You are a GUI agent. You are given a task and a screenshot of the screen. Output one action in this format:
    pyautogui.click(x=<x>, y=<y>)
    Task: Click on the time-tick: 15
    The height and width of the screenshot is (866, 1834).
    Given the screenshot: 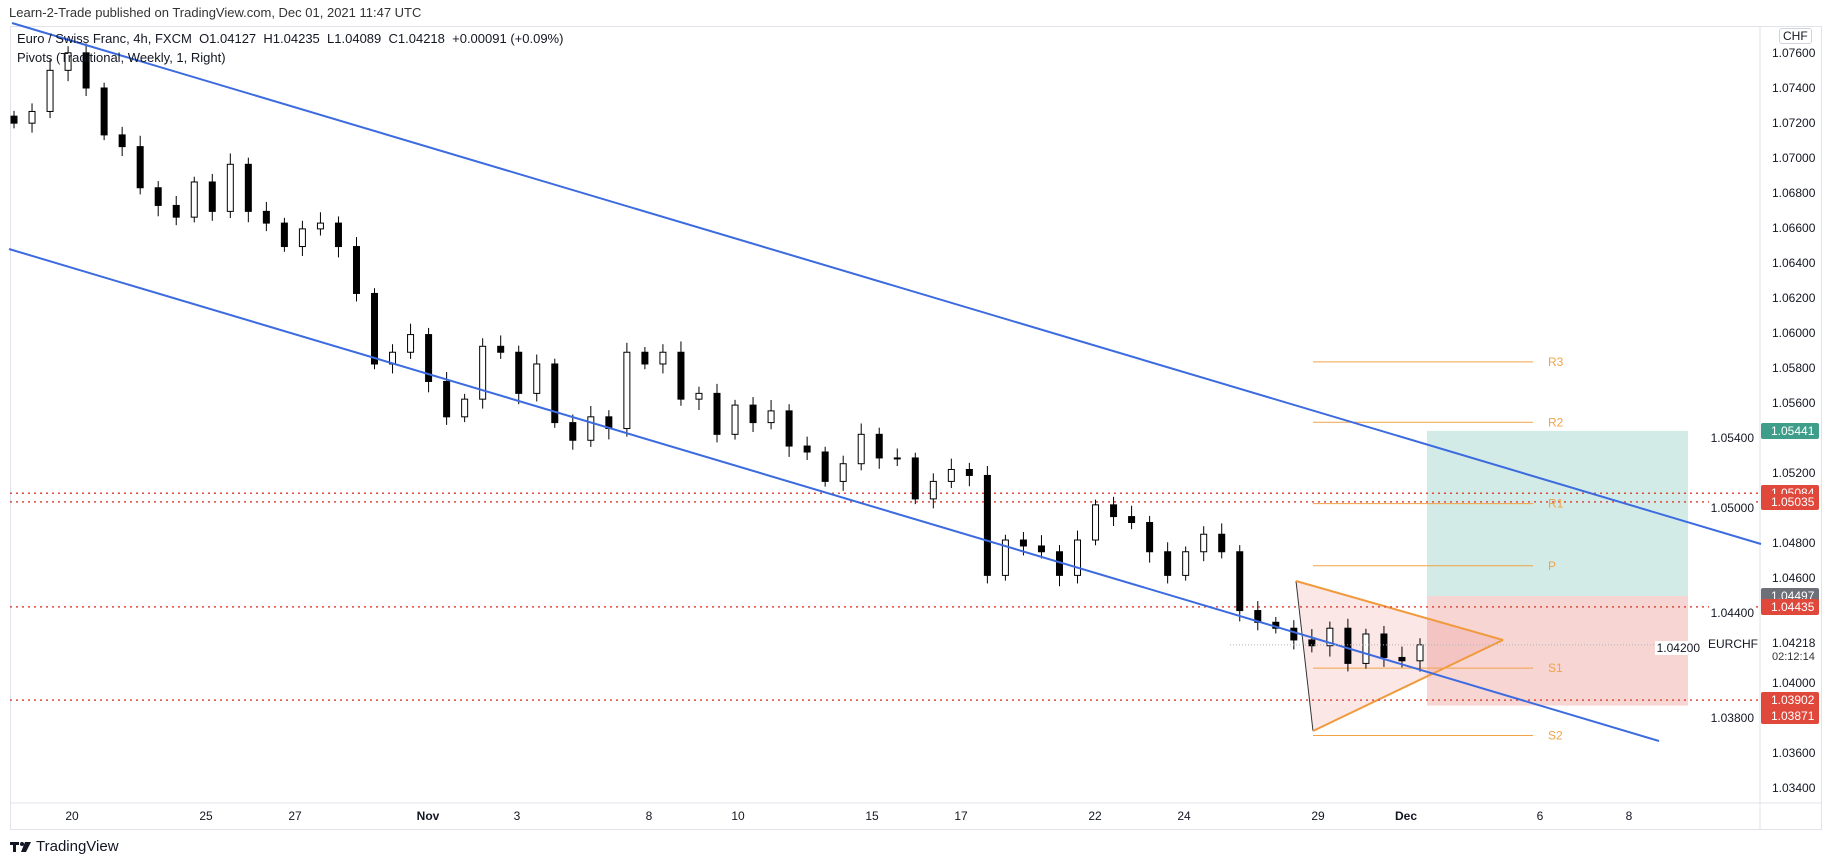 What is the action you would take?
    pyautogui.click(x=872, y=816)
    